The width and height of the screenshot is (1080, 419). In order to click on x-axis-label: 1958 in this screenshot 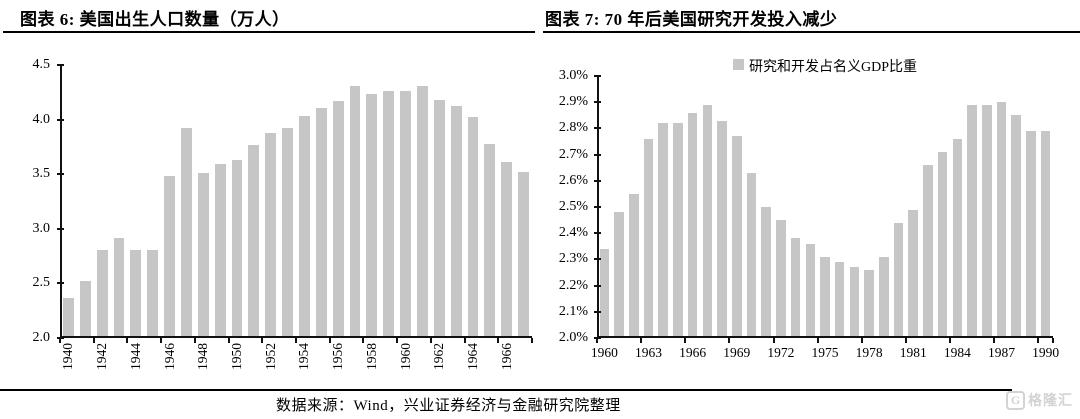, I will do `click(371, 356)`.